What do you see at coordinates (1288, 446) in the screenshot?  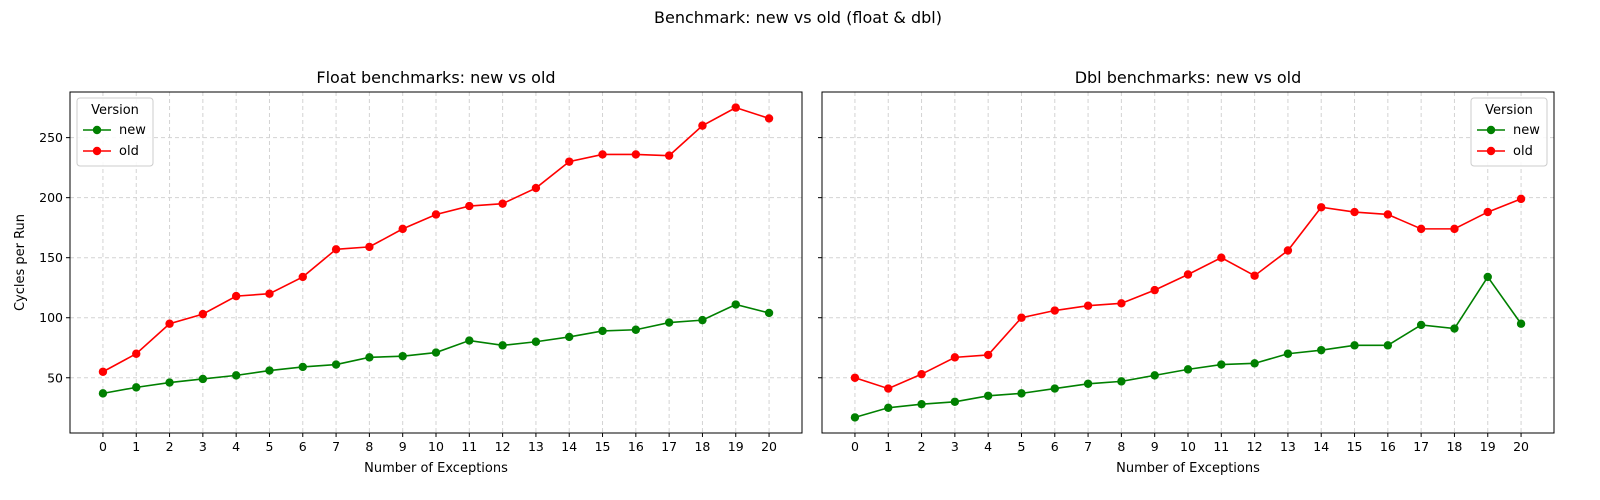 I see `x-tick-label: 13` at bounding box center [1288, 446].